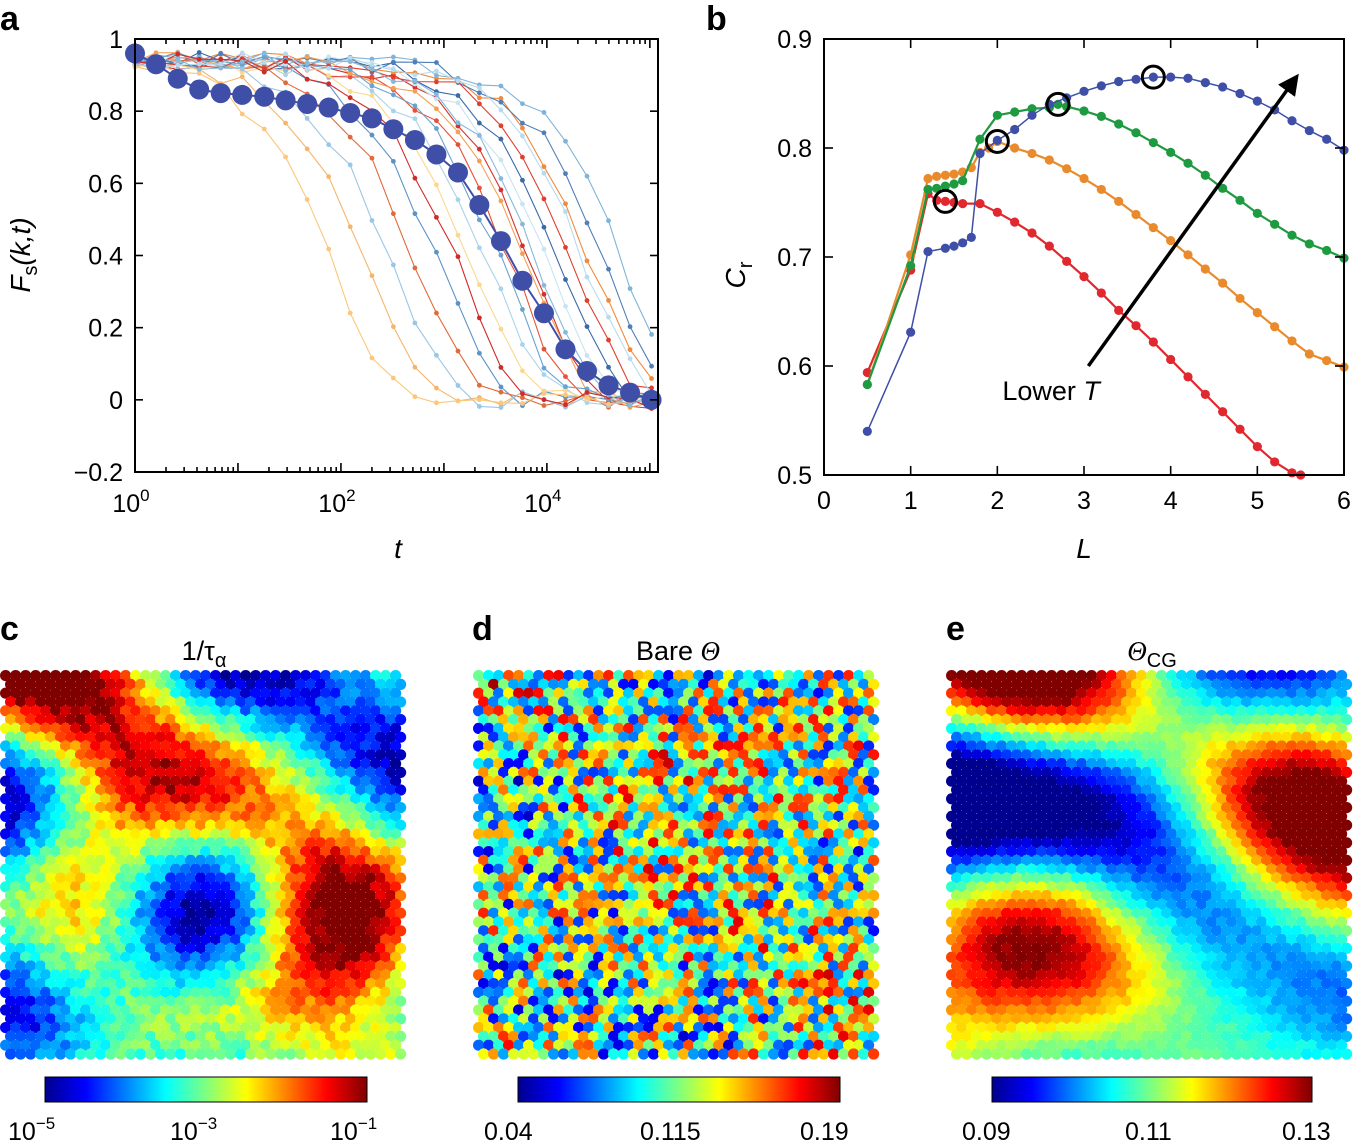 Image resolution: width=1356 pixels, height=1145 pixels. What do you see at coordinates (716, 19) in the screenshot?
I see `panel-b-letter: b` at bounding box center [716, 19].